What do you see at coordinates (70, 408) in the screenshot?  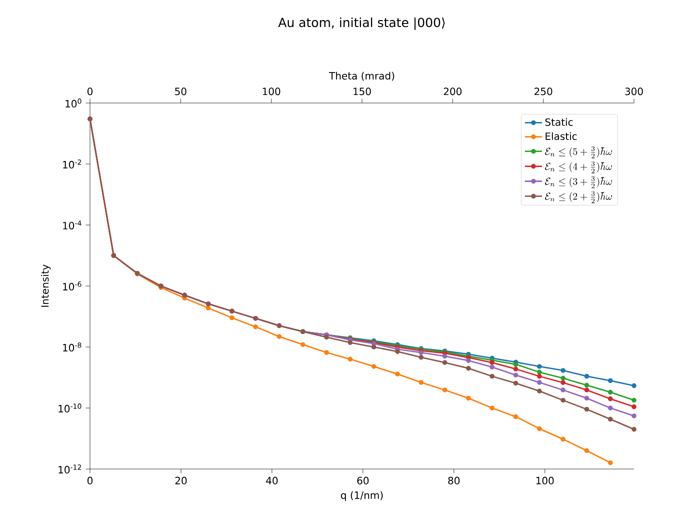 I see `y-tick-label: 10$^{-10}$` at bounding box center [70, 408].